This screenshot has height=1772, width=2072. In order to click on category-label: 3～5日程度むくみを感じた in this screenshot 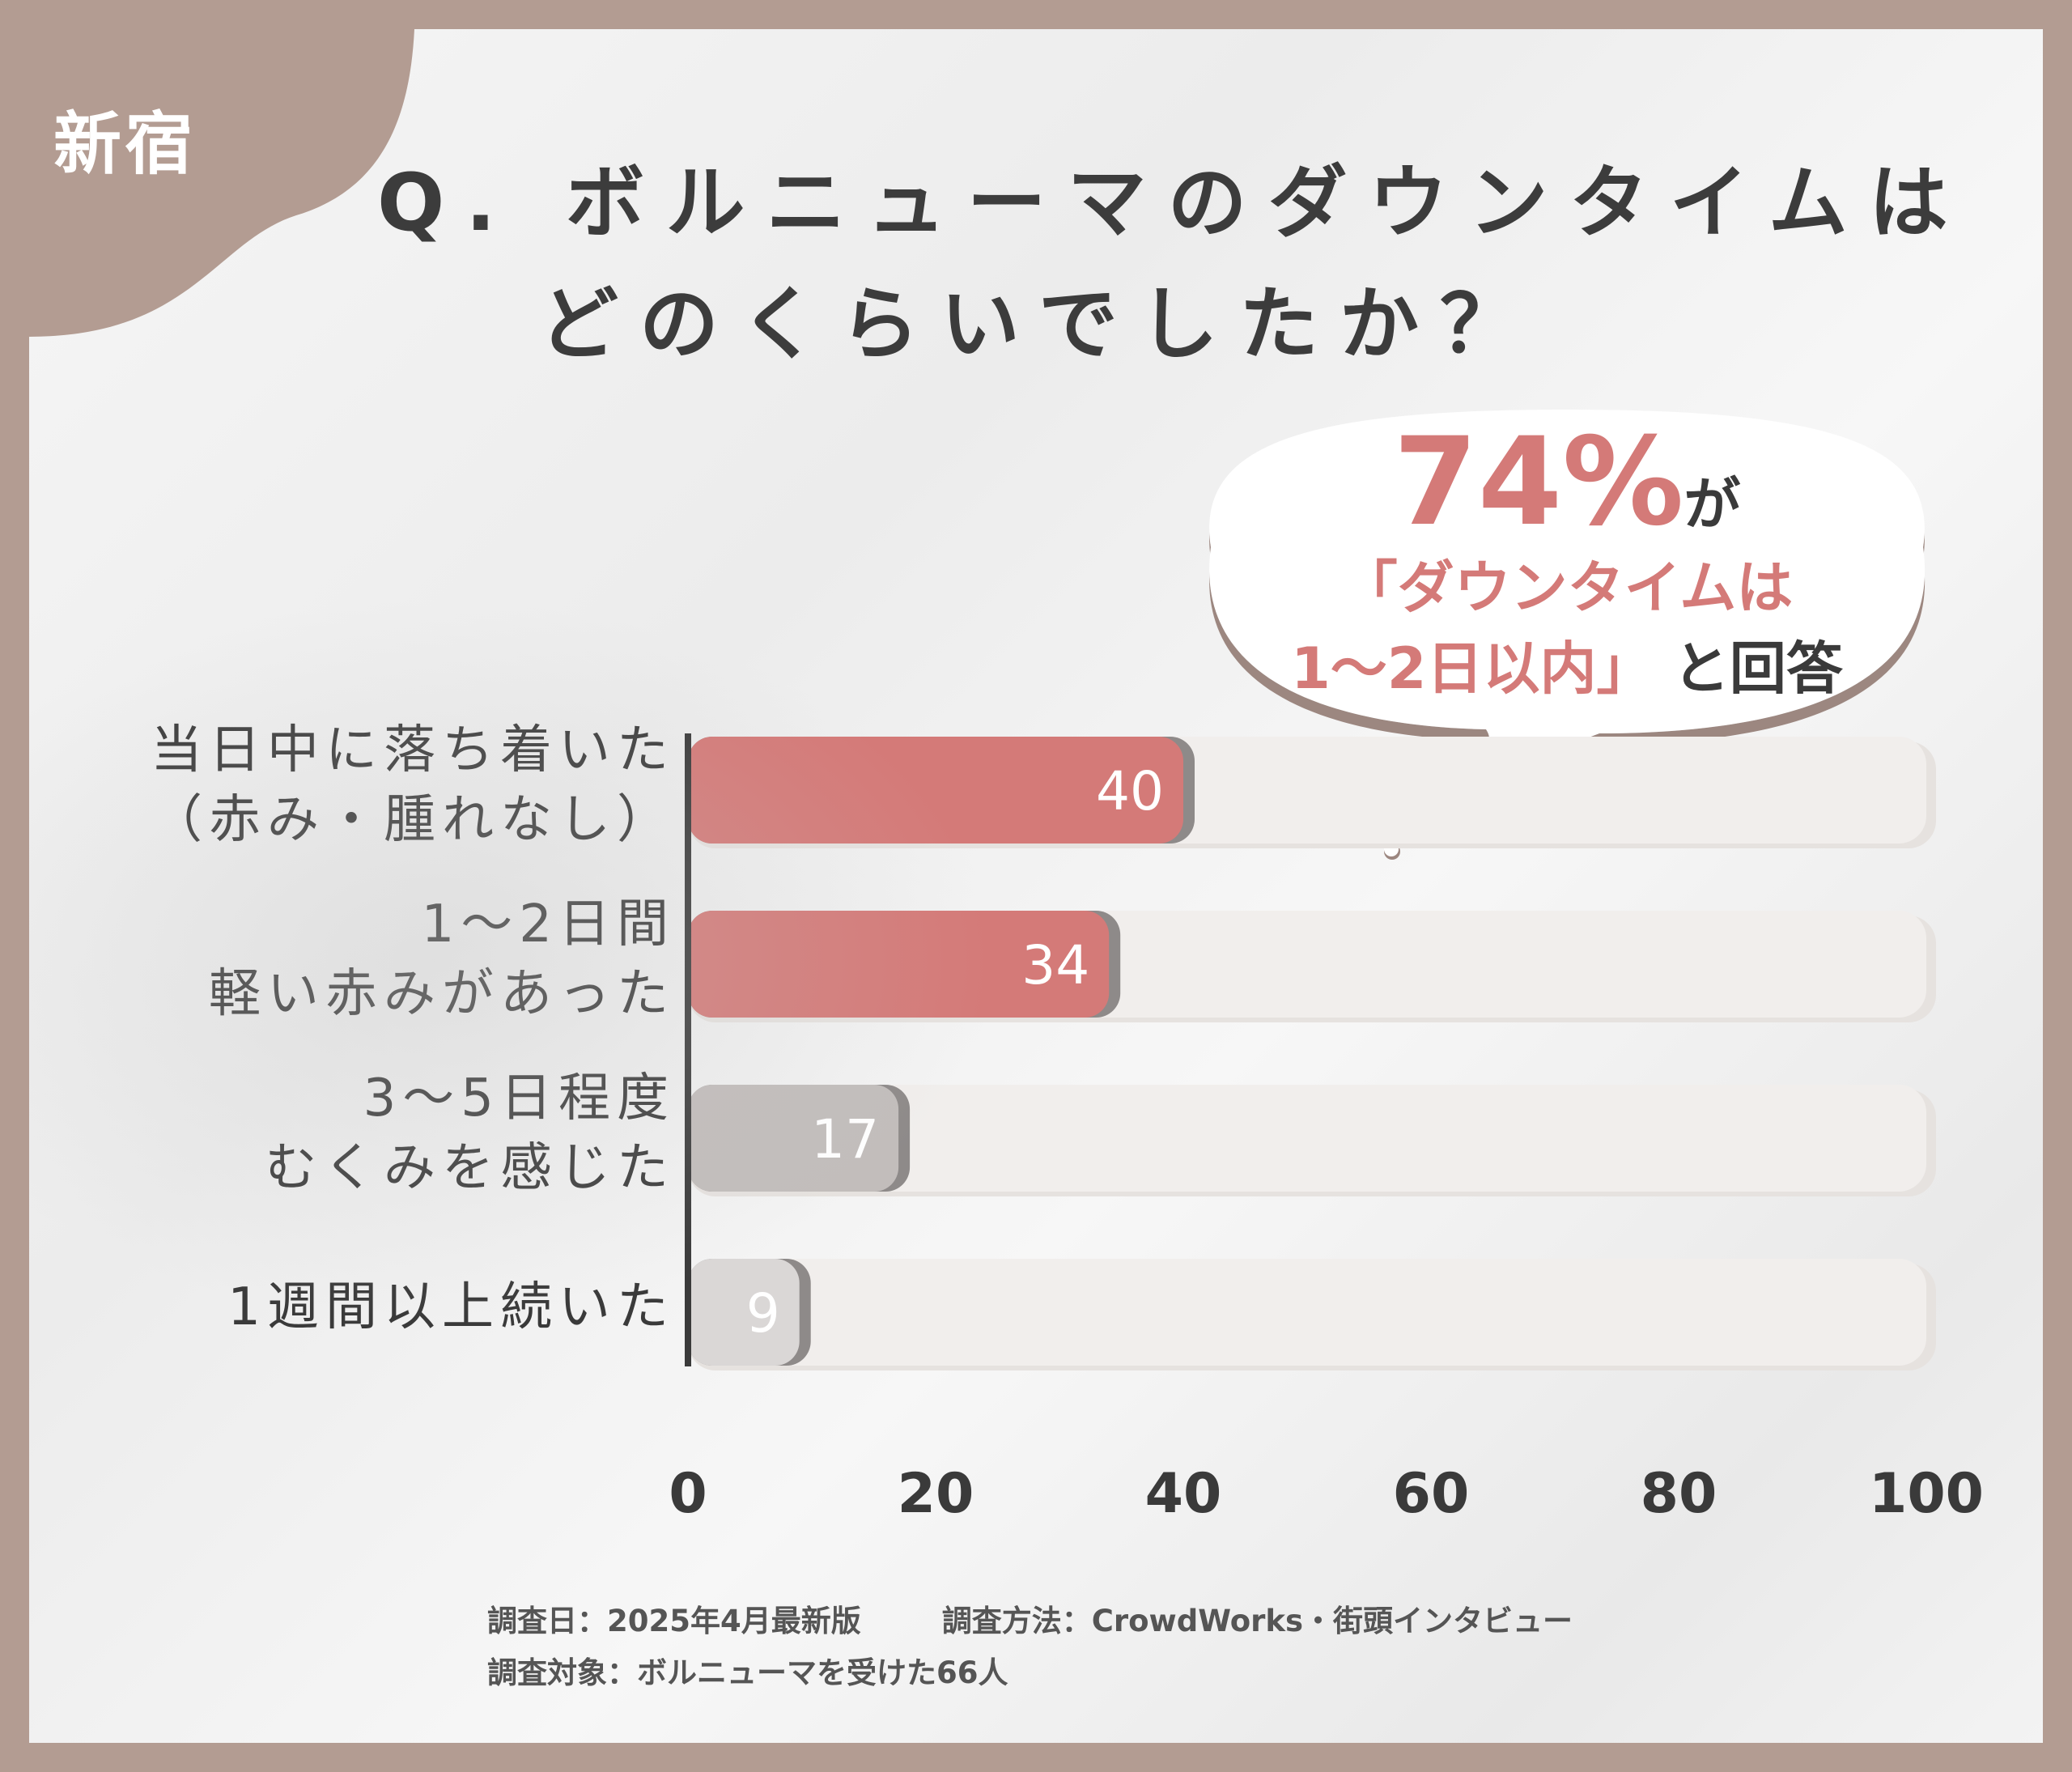, I will do `click(383, 1133)`.